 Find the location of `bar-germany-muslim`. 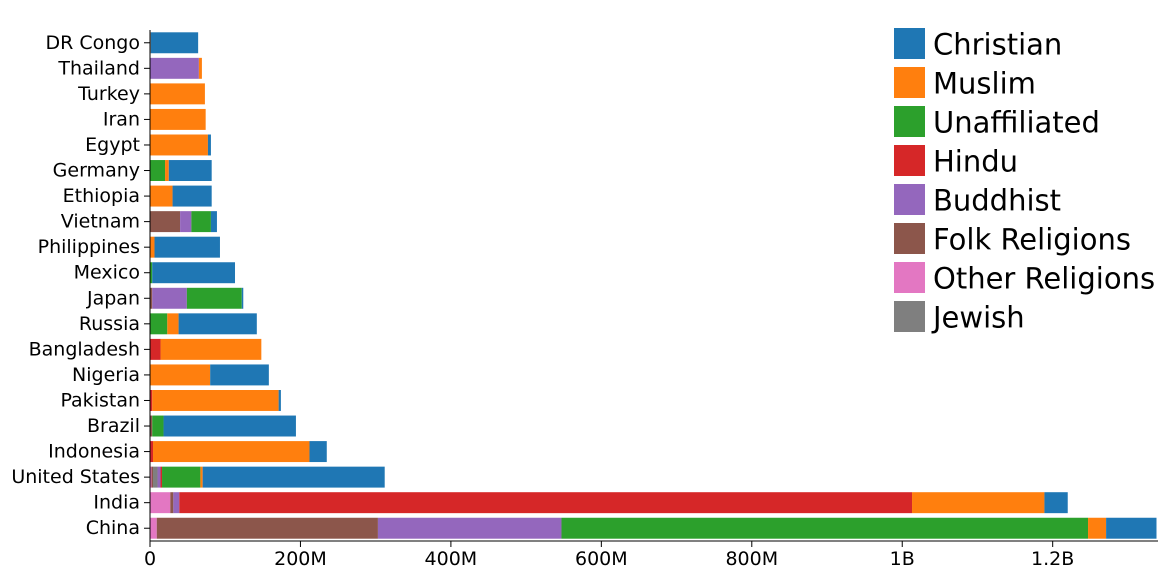

bar-germany-muslim is located at coordinates (167, 171).